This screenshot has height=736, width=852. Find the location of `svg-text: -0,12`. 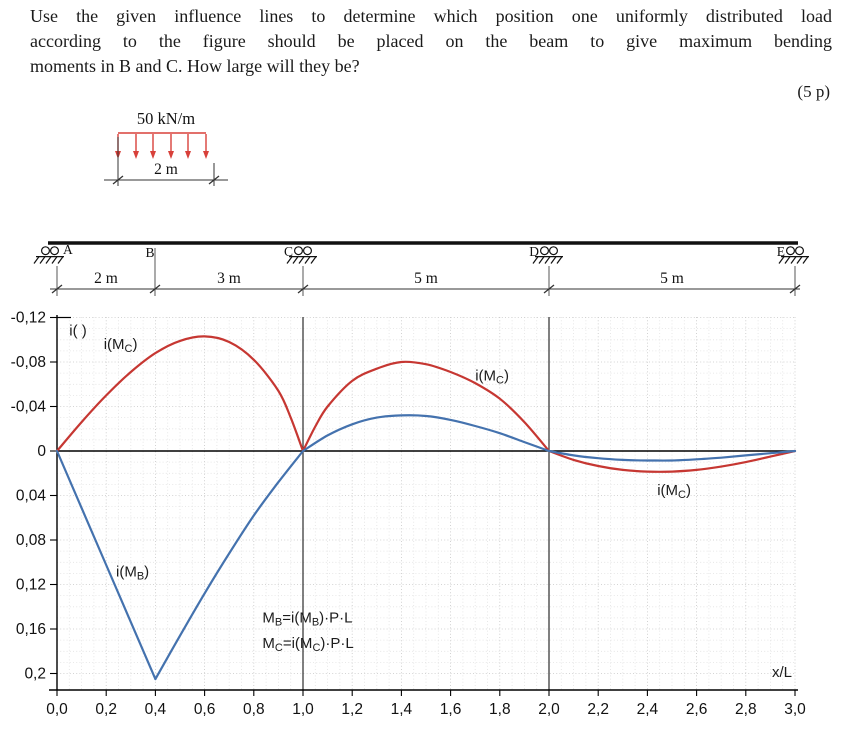

svg-text: -0,12 is located at coordinates (28, 318).